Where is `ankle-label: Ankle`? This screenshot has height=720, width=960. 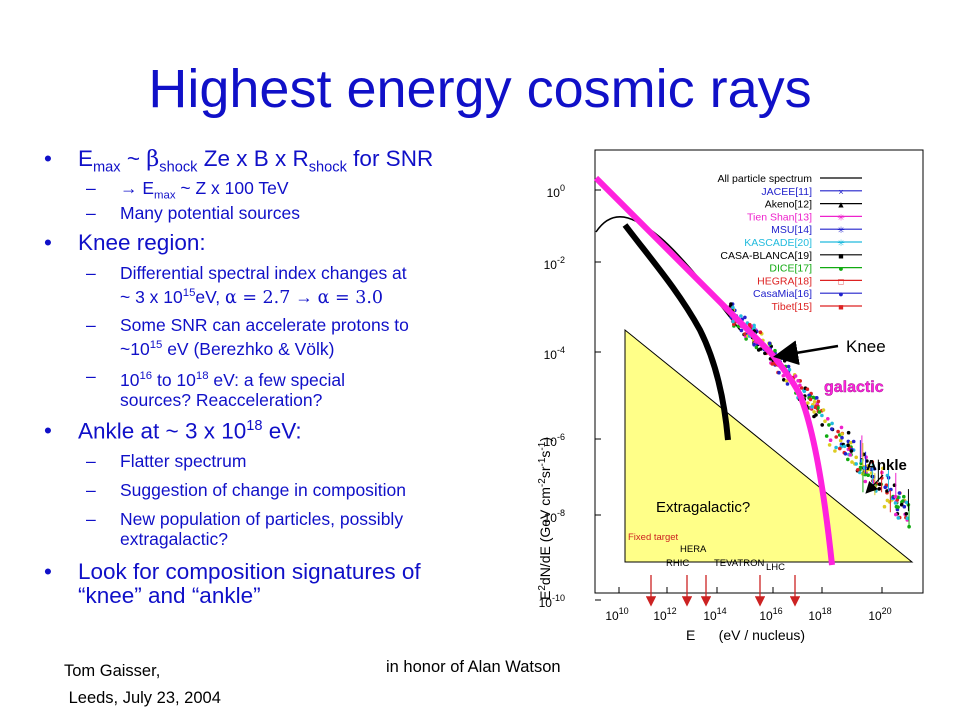 ankle-label: Ankle is located at coordinates (886, 465).